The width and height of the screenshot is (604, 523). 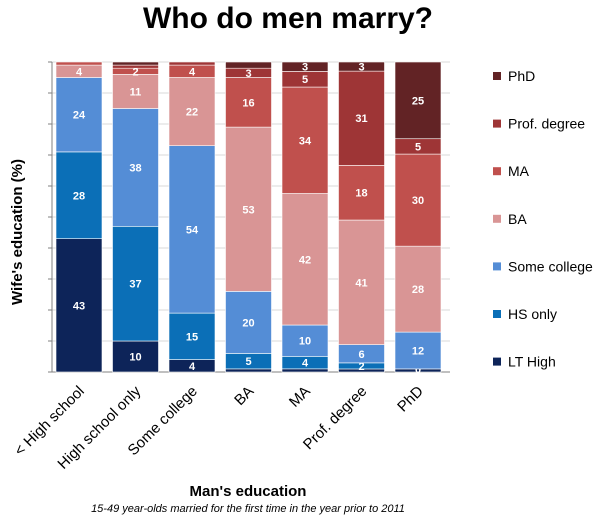 I want to click on bar-group: 0 12 28 30 5 25, so click(x=418, y=218).